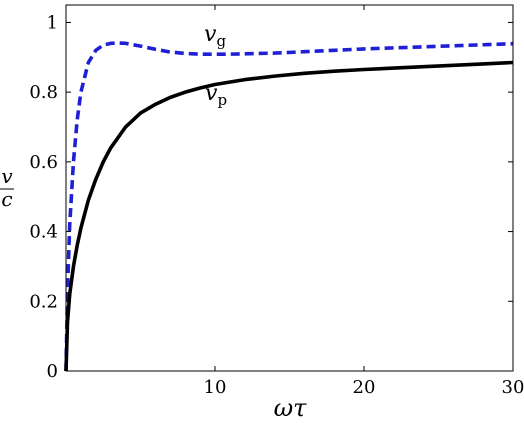  Describe the element at coordinates (210, 34) in the screenshot. I see `series-label-vg-main: v` at that location.